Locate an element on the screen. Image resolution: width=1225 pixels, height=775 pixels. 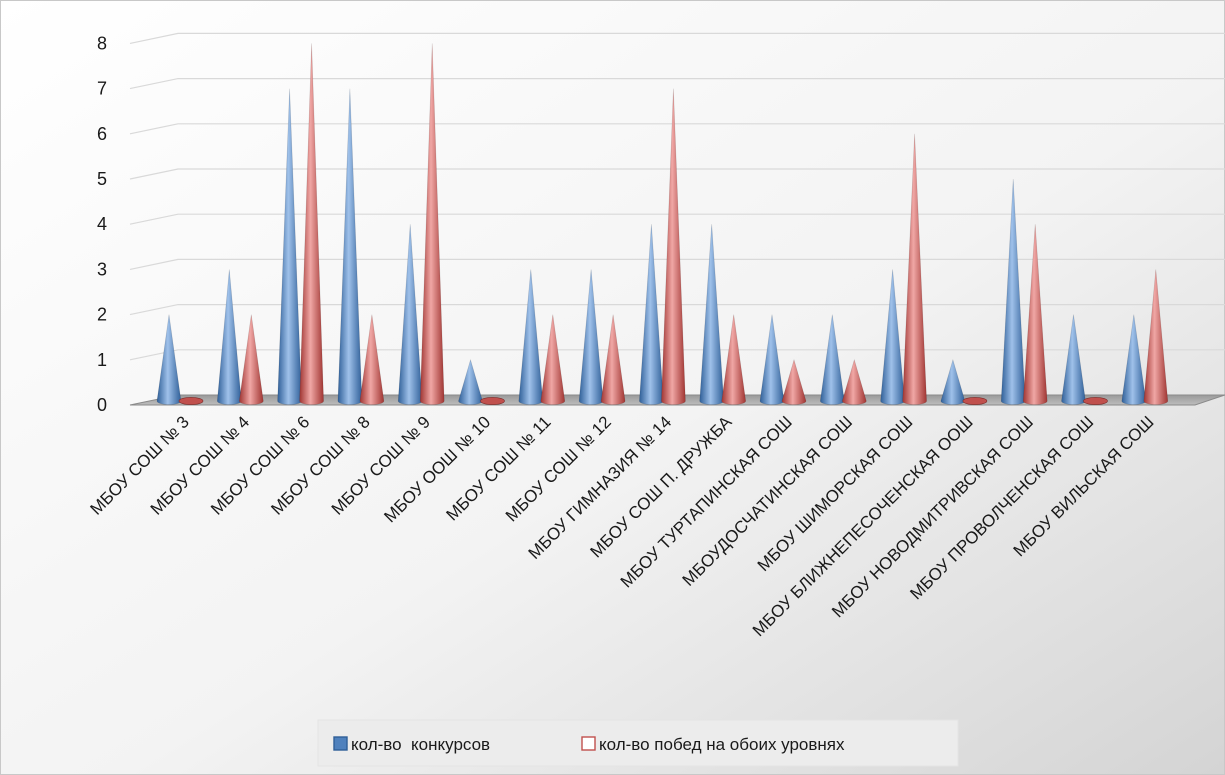
legend-item: кол-во конкурсов is located at coordinates (411, 744).